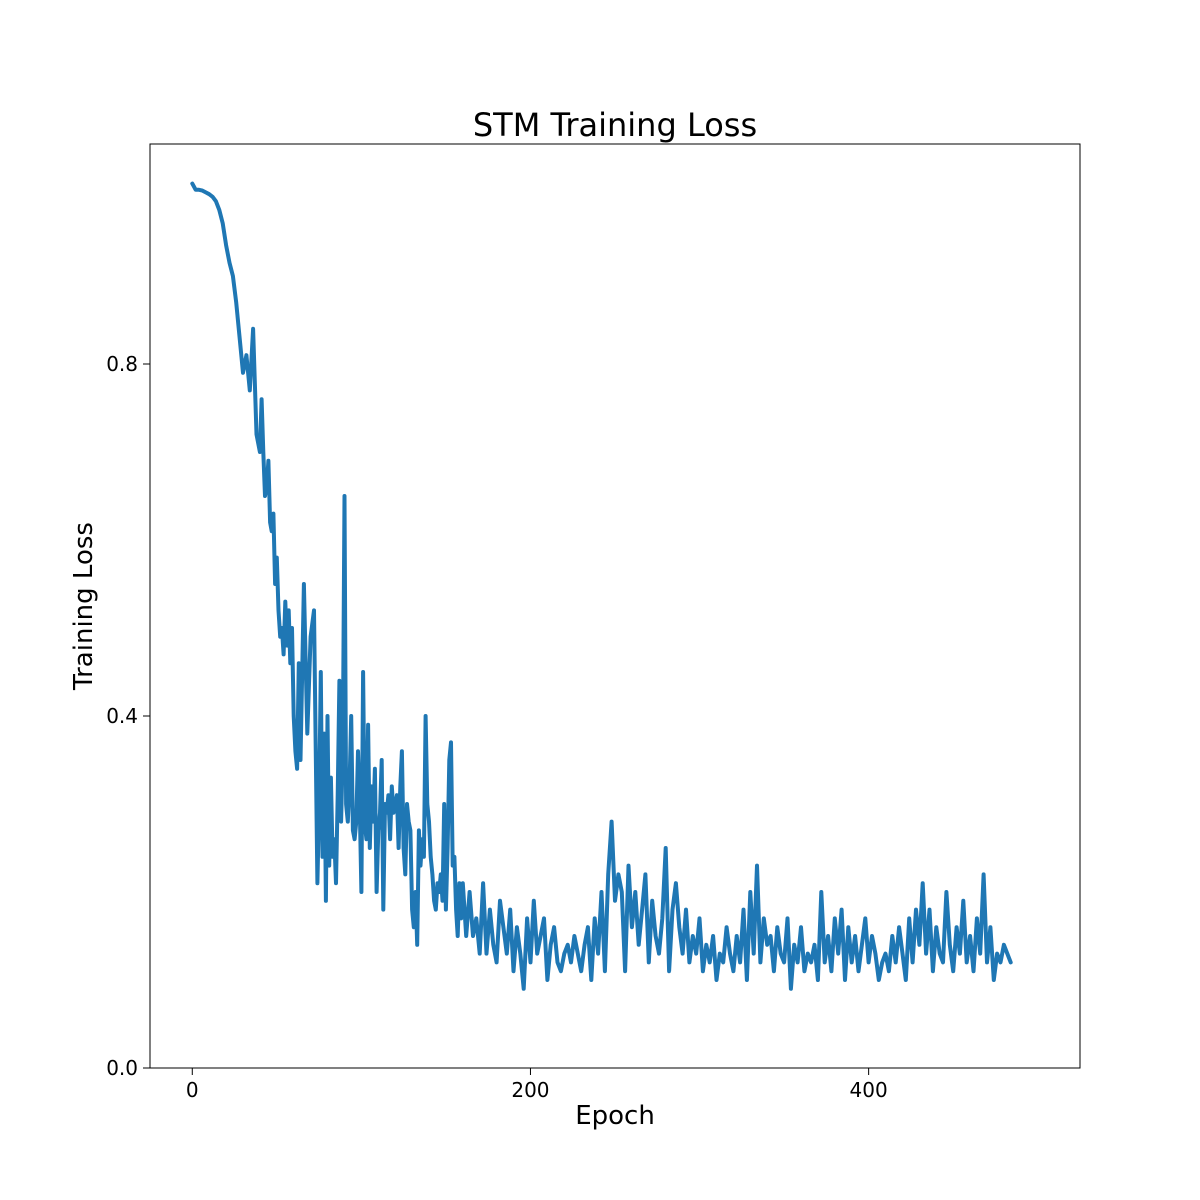  I want to click on x-tick-label: 400, so click(869, 1090).